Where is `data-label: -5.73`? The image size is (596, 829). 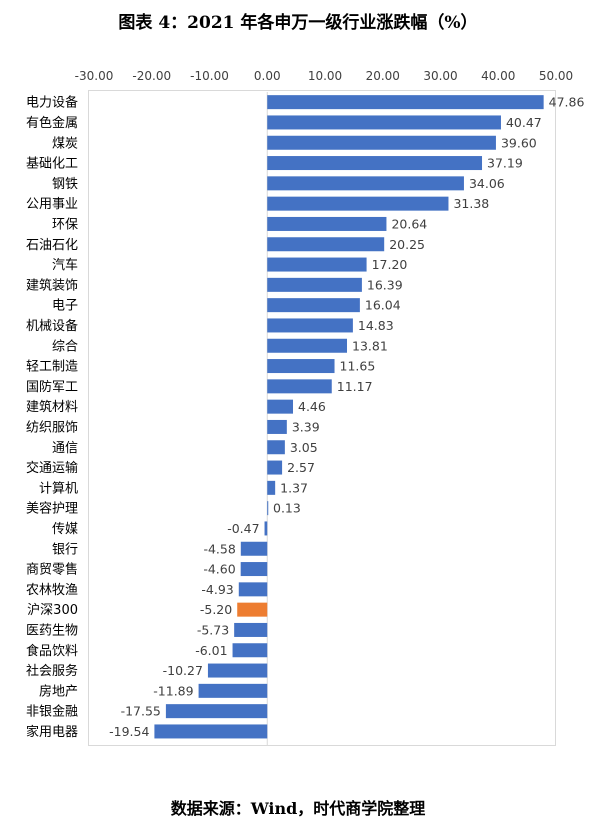
data-label: -5.73 is located at coordinates (213, 629).